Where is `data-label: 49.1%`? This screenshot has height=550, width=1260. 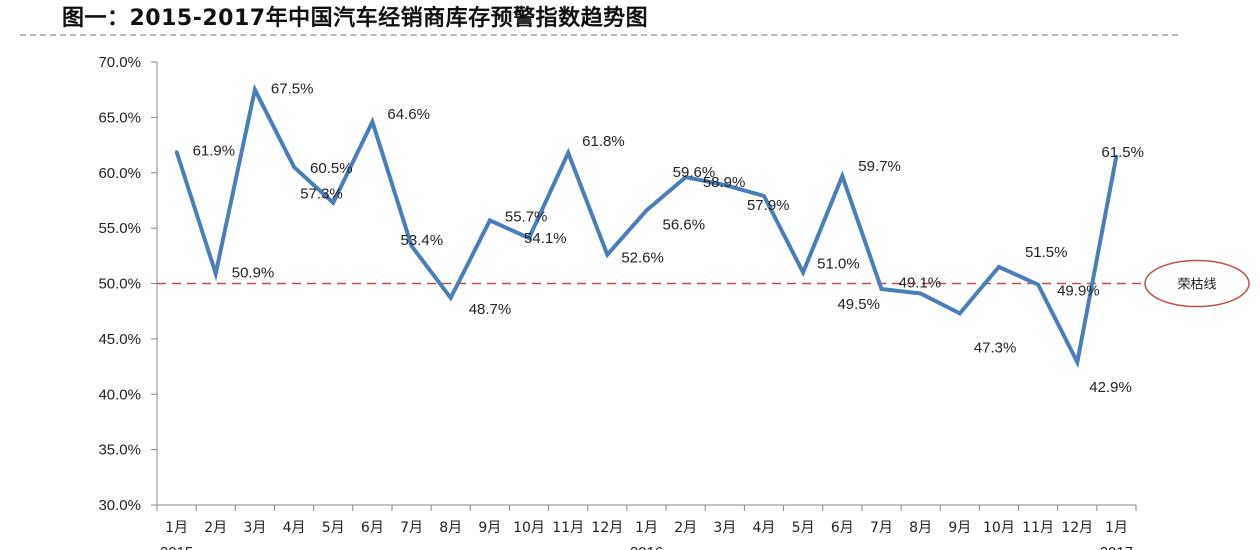
data-label: 49.1% is located at coordinates (920, 282).